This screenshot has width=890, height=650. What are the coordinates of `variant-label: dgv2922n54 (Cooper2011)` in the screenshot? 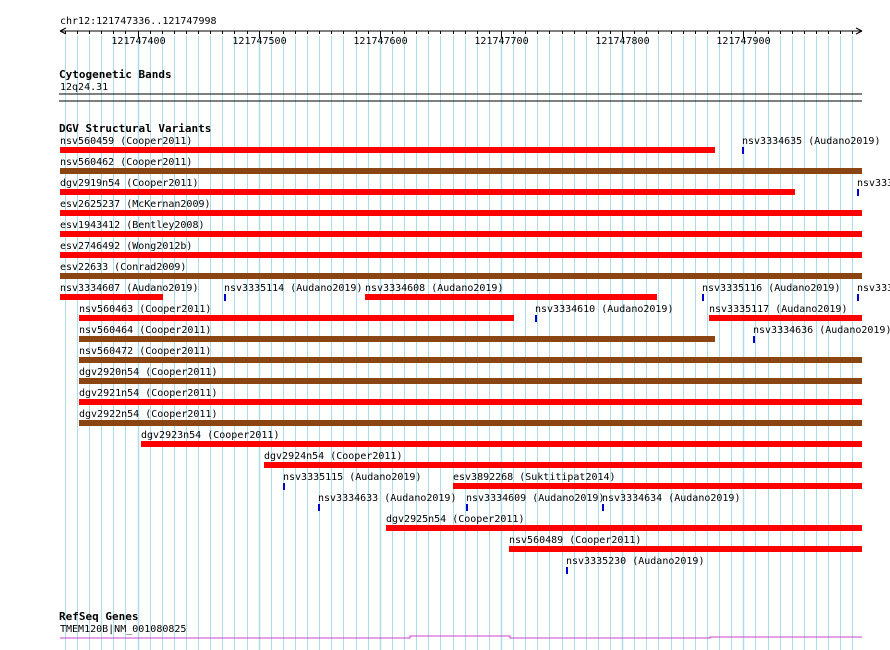 It's located at (148, 414).